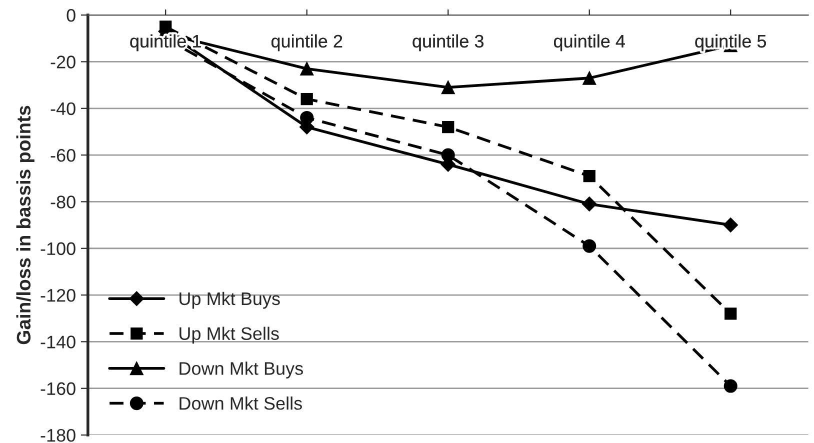 This screenshot has height=443, width=814. I want to click on y-tick-label: -160, so click(58, 389).